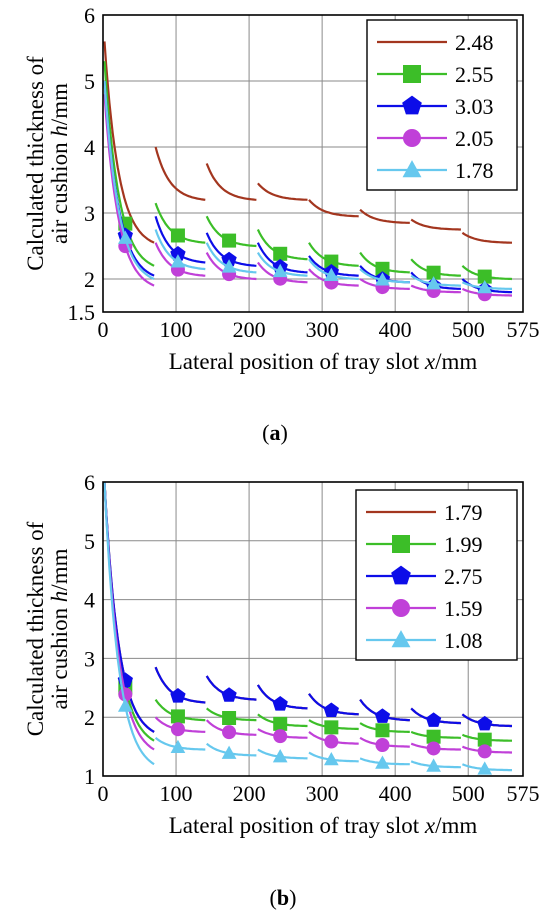  Describe the element at coordinates (463, 640) in the screenshot. I see `legend-label: 1.08` at that location.